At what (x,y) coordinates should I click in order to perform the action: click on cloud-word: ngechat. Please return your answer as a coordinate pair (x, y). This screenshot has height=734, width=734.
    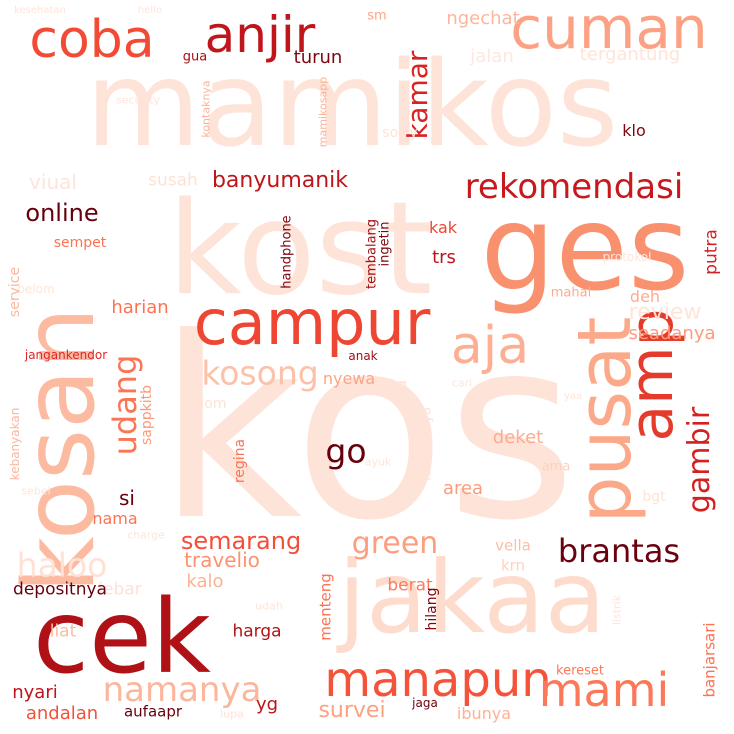
    Looking at the image, I should click on (483, 18).